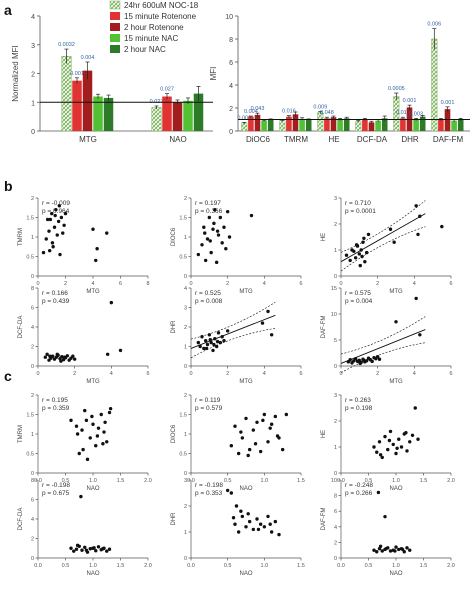  I want to click on p-value-label: 0.048, so click(327, 113).